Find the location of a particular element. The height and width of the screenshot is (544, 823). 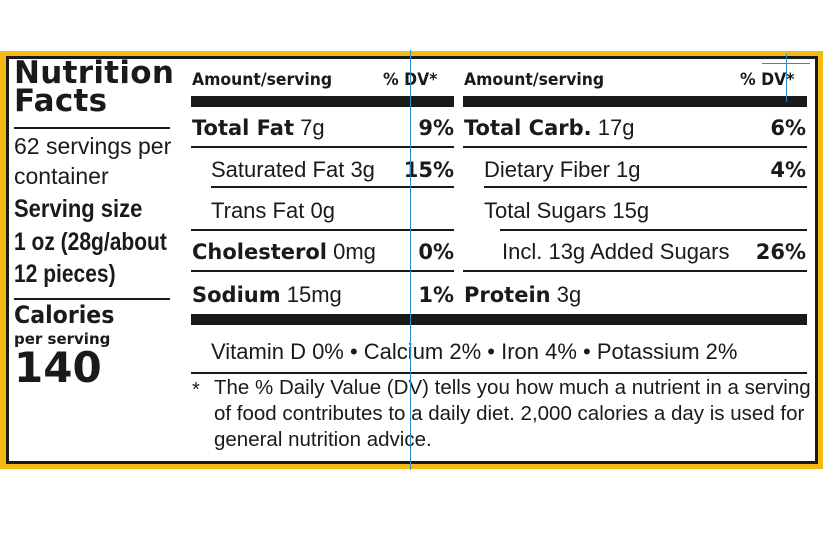

nutrient-amount: 17g is located at coordinates (616, 127).